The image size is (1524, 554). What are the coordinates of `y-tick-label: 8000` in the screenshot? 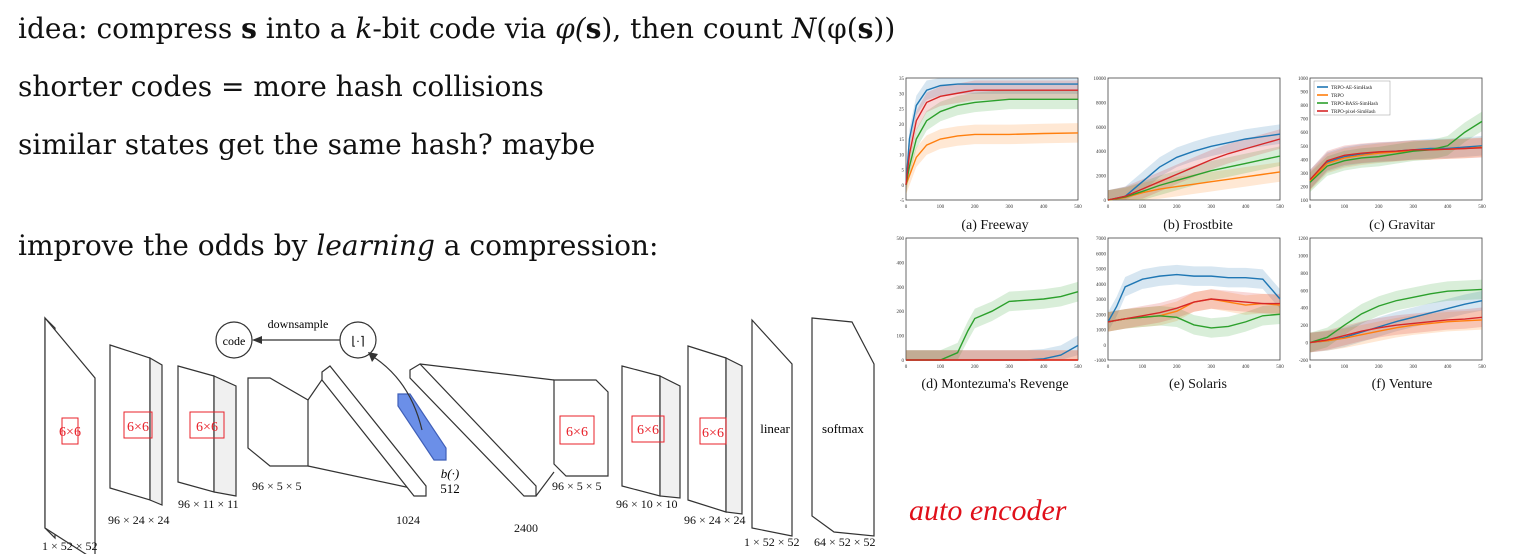 It's located at (1101, 103).